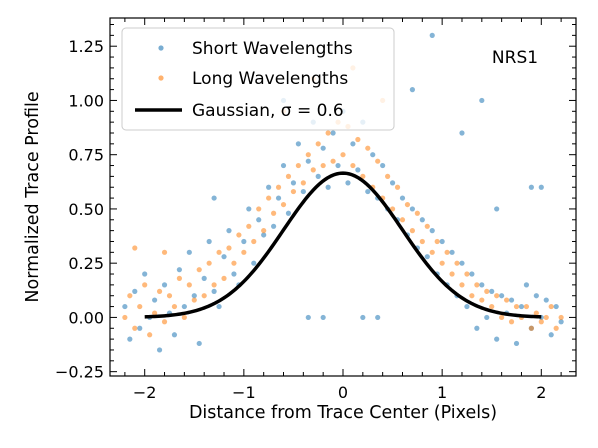 The height and width of the screenshot is (448, 598). What do you see at coordinates (33, 196) in the screenshot?
I see `y-axis-label: Normalized Trace Profile` at bounding box center [33, 196].